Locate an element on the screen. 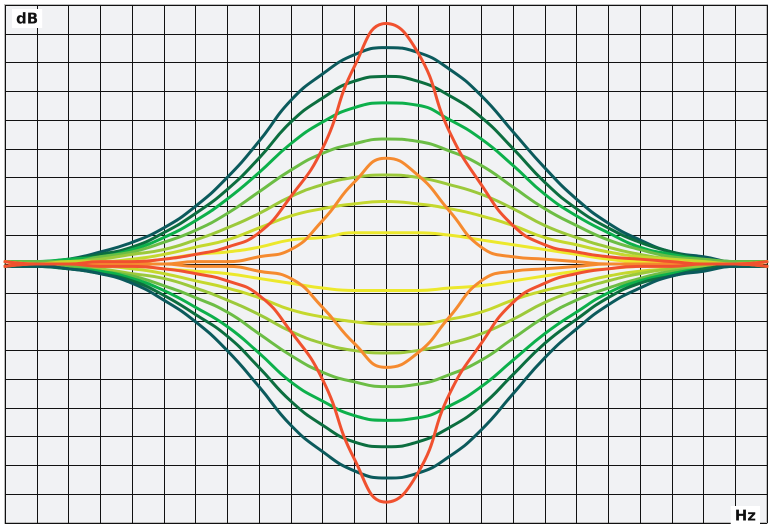 The image size is (770, 531). x-axis-title: Hz is located at coordinates (745, 515).